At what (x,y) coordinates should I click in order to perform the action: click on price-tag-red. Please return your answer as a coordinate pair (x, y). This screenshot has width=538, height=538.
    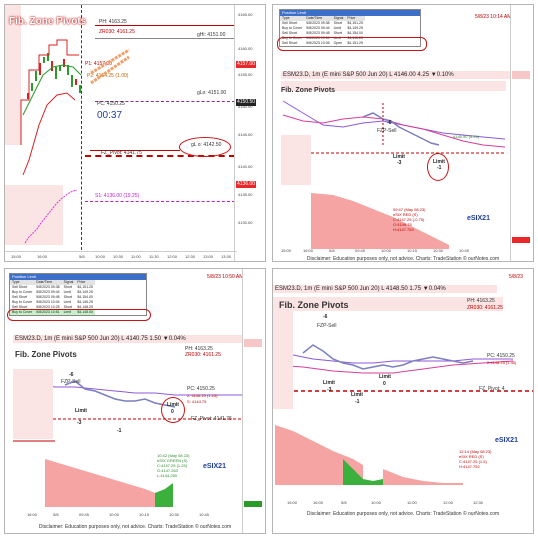
    Looking at the image, I should click on (521, 240).